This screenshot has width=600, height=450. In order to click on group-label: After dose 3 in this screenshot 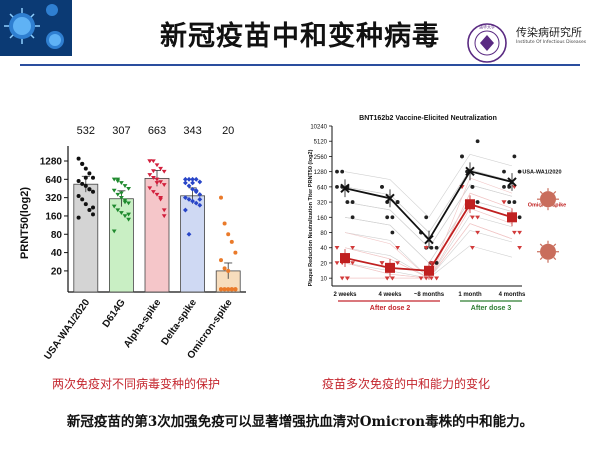, I will do `click(491, 308)`.